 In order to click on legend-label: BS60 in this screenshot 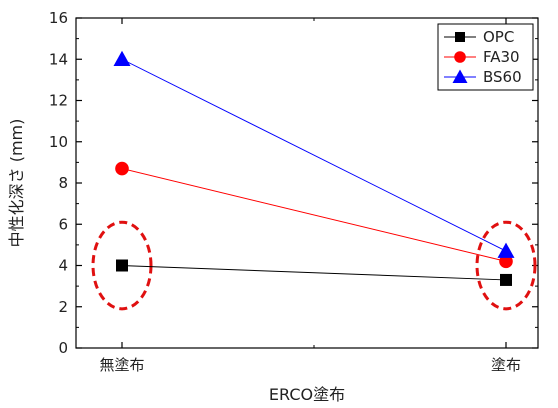, I will do `click(502, 77)`.